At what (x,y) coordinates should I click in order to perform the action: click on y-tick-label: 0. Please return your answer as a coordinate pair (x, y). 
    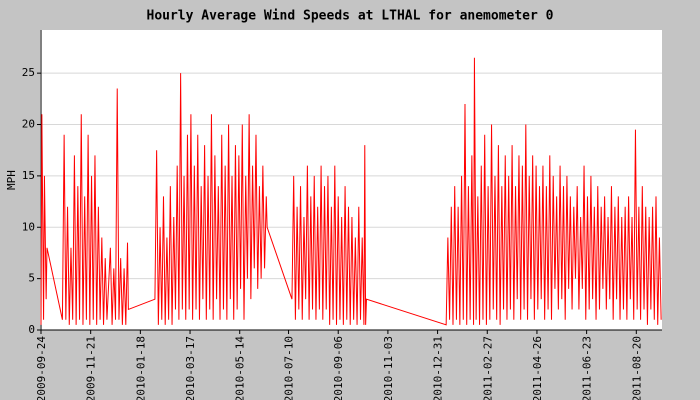
    Looking at the image, I should click on (31, 329).